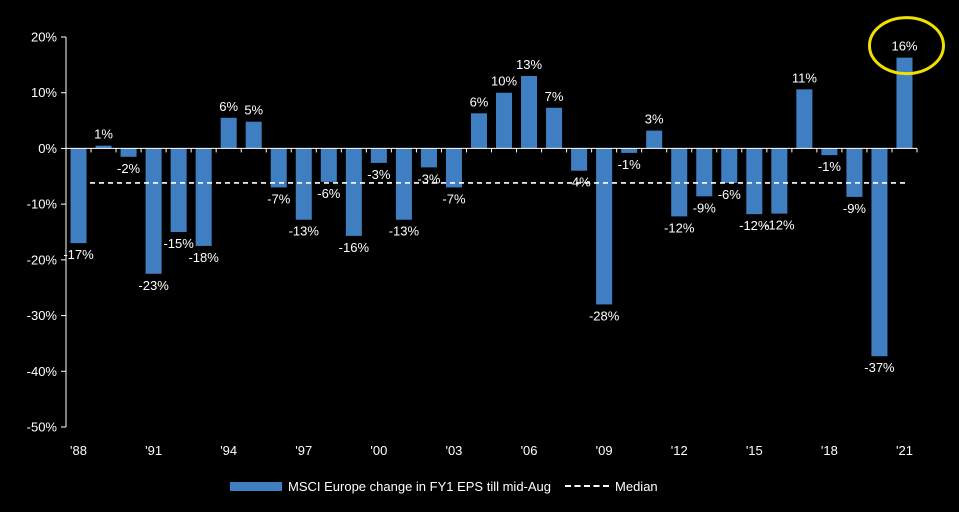 The height and width of the screenshot is (512, 959). I want to click on legend-swatch-median, so click(587, 486).